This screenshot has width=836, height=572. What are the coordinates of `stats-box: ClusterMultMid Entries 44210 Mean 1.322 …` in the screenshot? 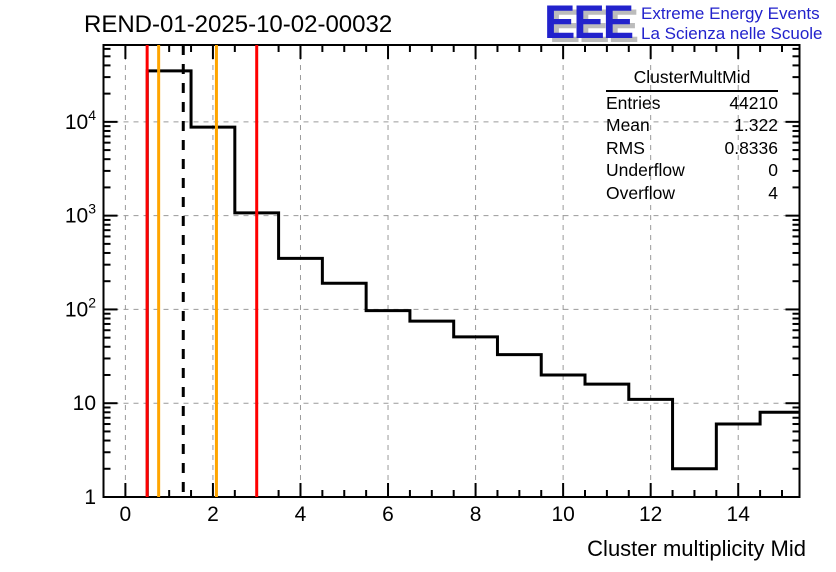 It's located at (692, 135).